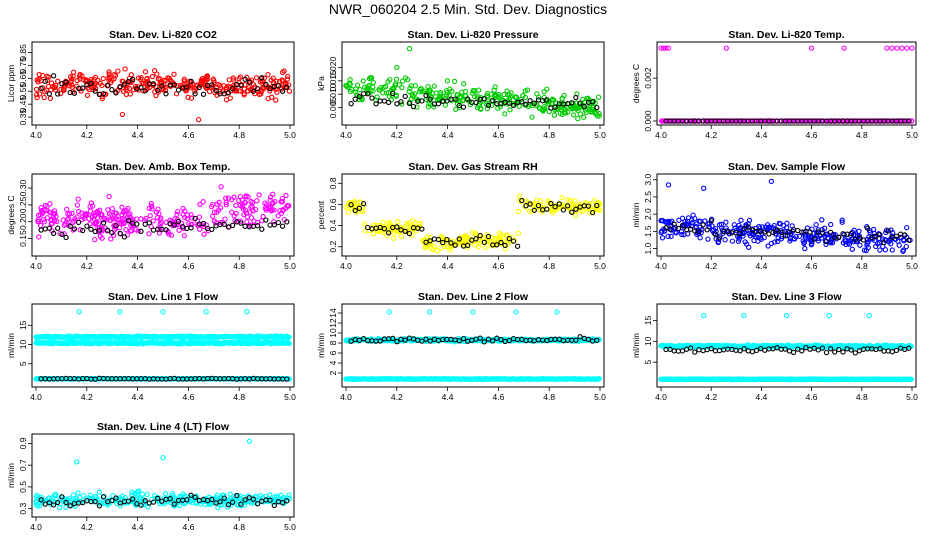 The width and height of the screenshot is (936, 540). Describe the element at coordinates (473, 83) in the screenshot. I see `plot-frame` at that location.